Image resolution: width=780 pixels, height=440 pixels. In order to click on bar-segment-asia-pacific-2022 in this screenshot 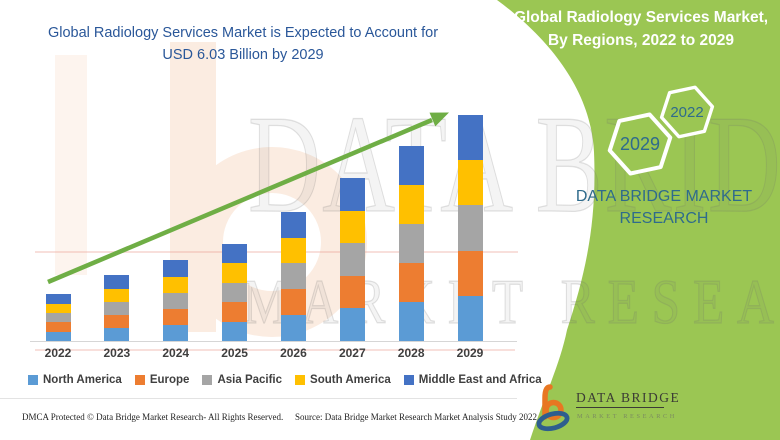, I will do `click(58, 317)`.